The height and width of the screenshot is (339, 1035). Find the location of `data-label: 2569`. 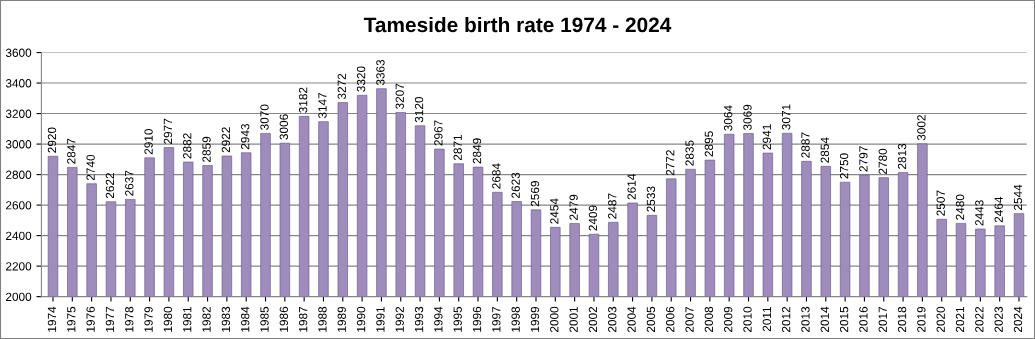

data-label: 2569 is located at coordinates (535, 194).